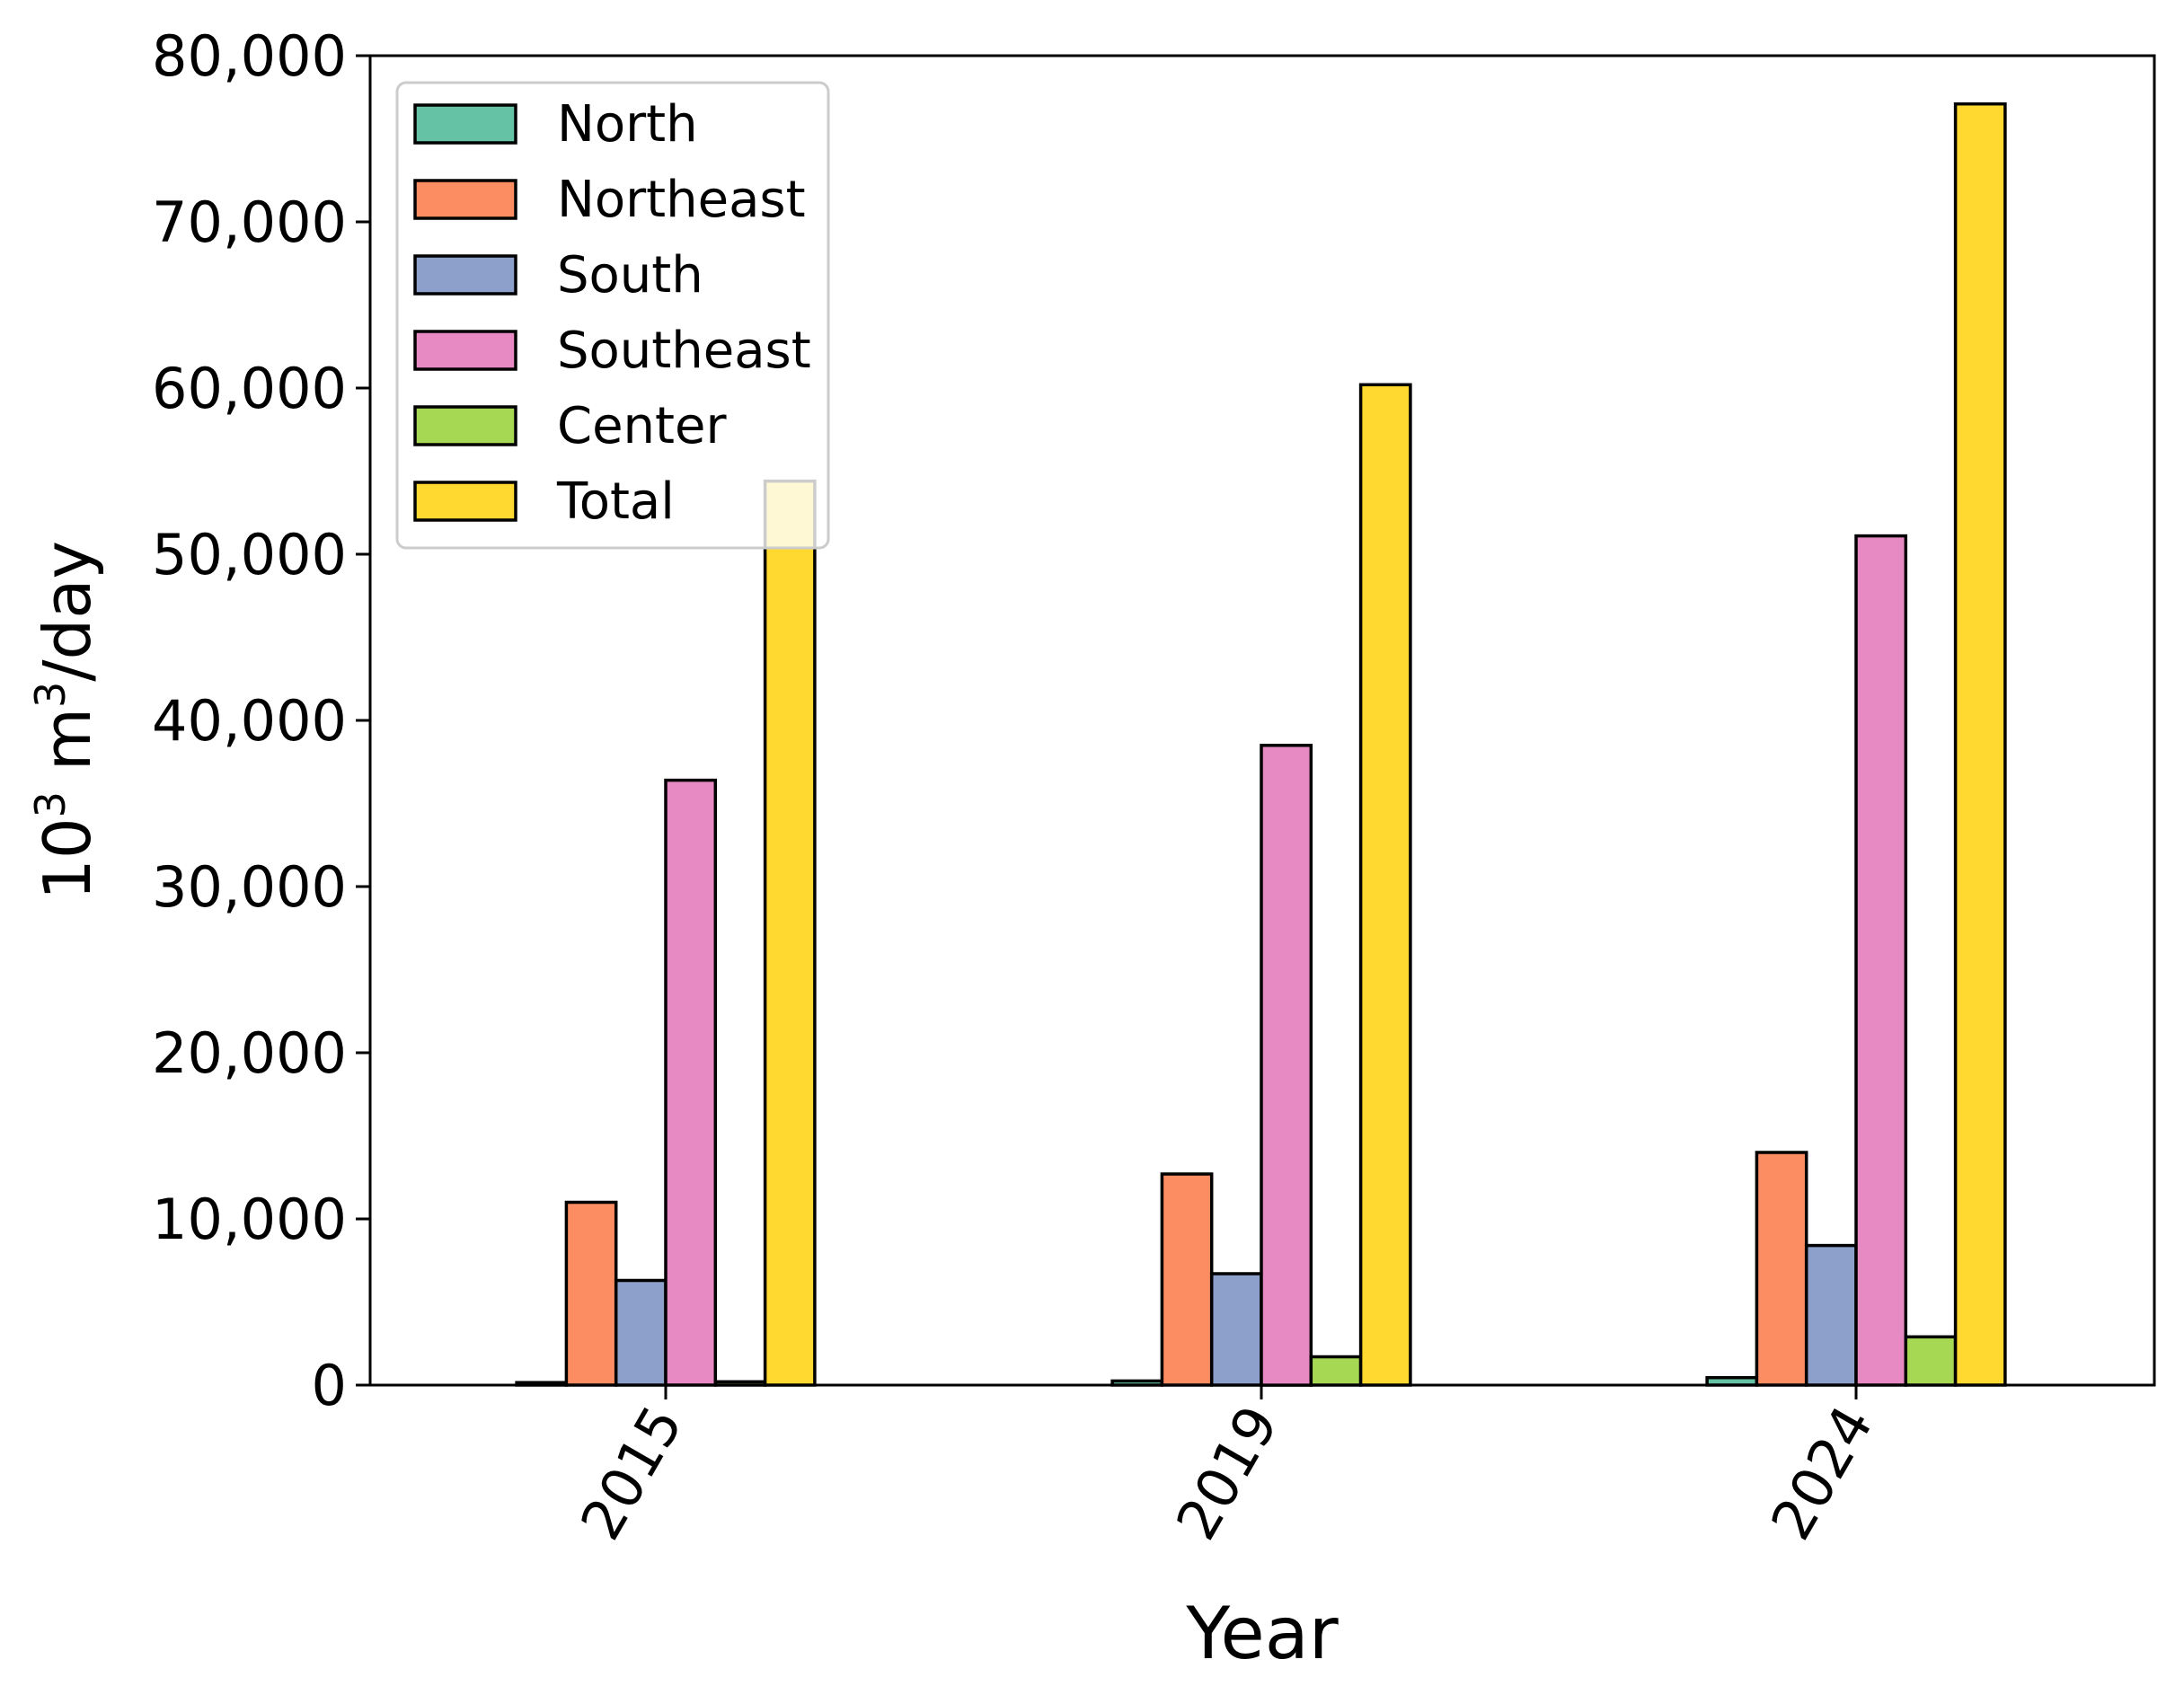 The width and height of the screenshot is (2184, 1686). What do you see at coordinates (630, 275) in the screenshot?
I see `legend-label-south: South` at bounding box center [630, 275].